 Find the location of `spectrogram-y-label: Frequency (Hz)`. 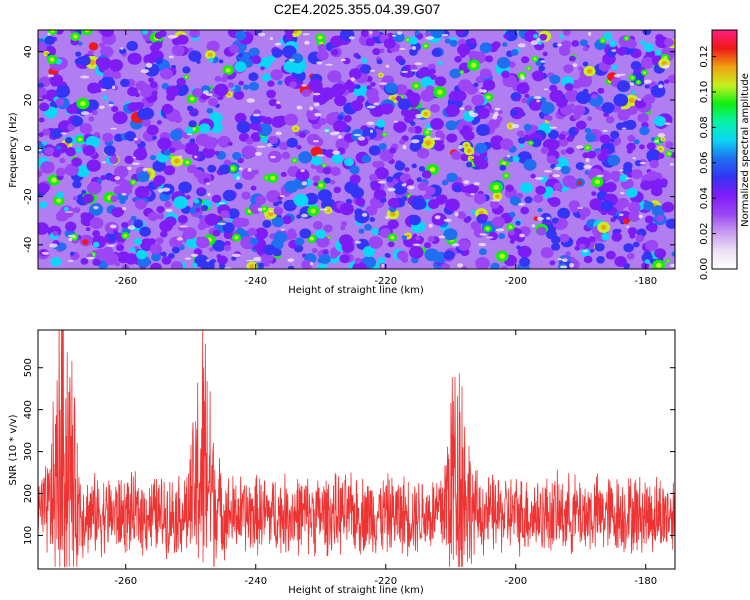

spectrogram-y-label: Frequency (Hz) is located at coordinates (13, 150).